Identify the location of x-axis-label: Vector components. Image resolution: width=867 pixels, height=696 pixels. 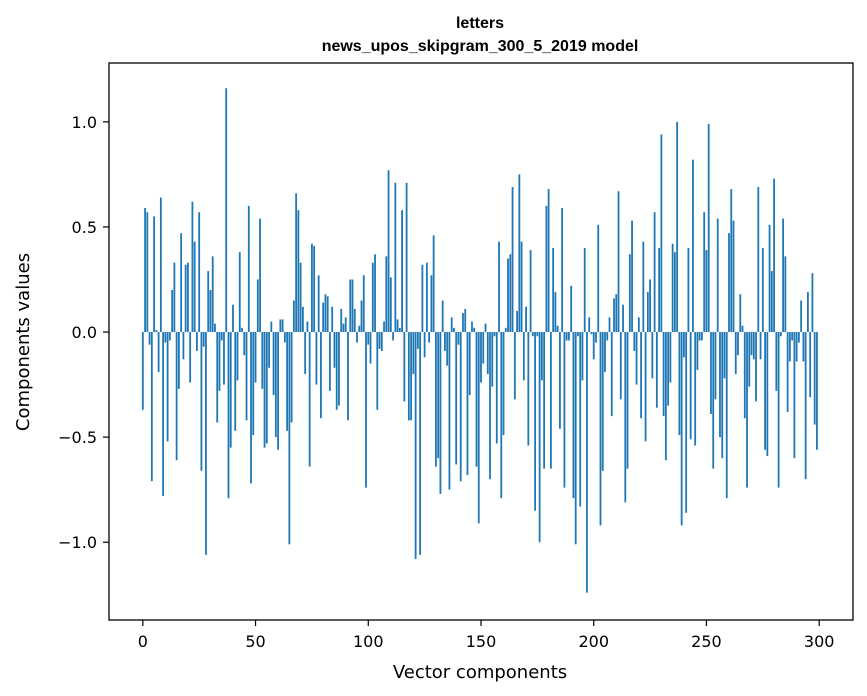
(480, 672).